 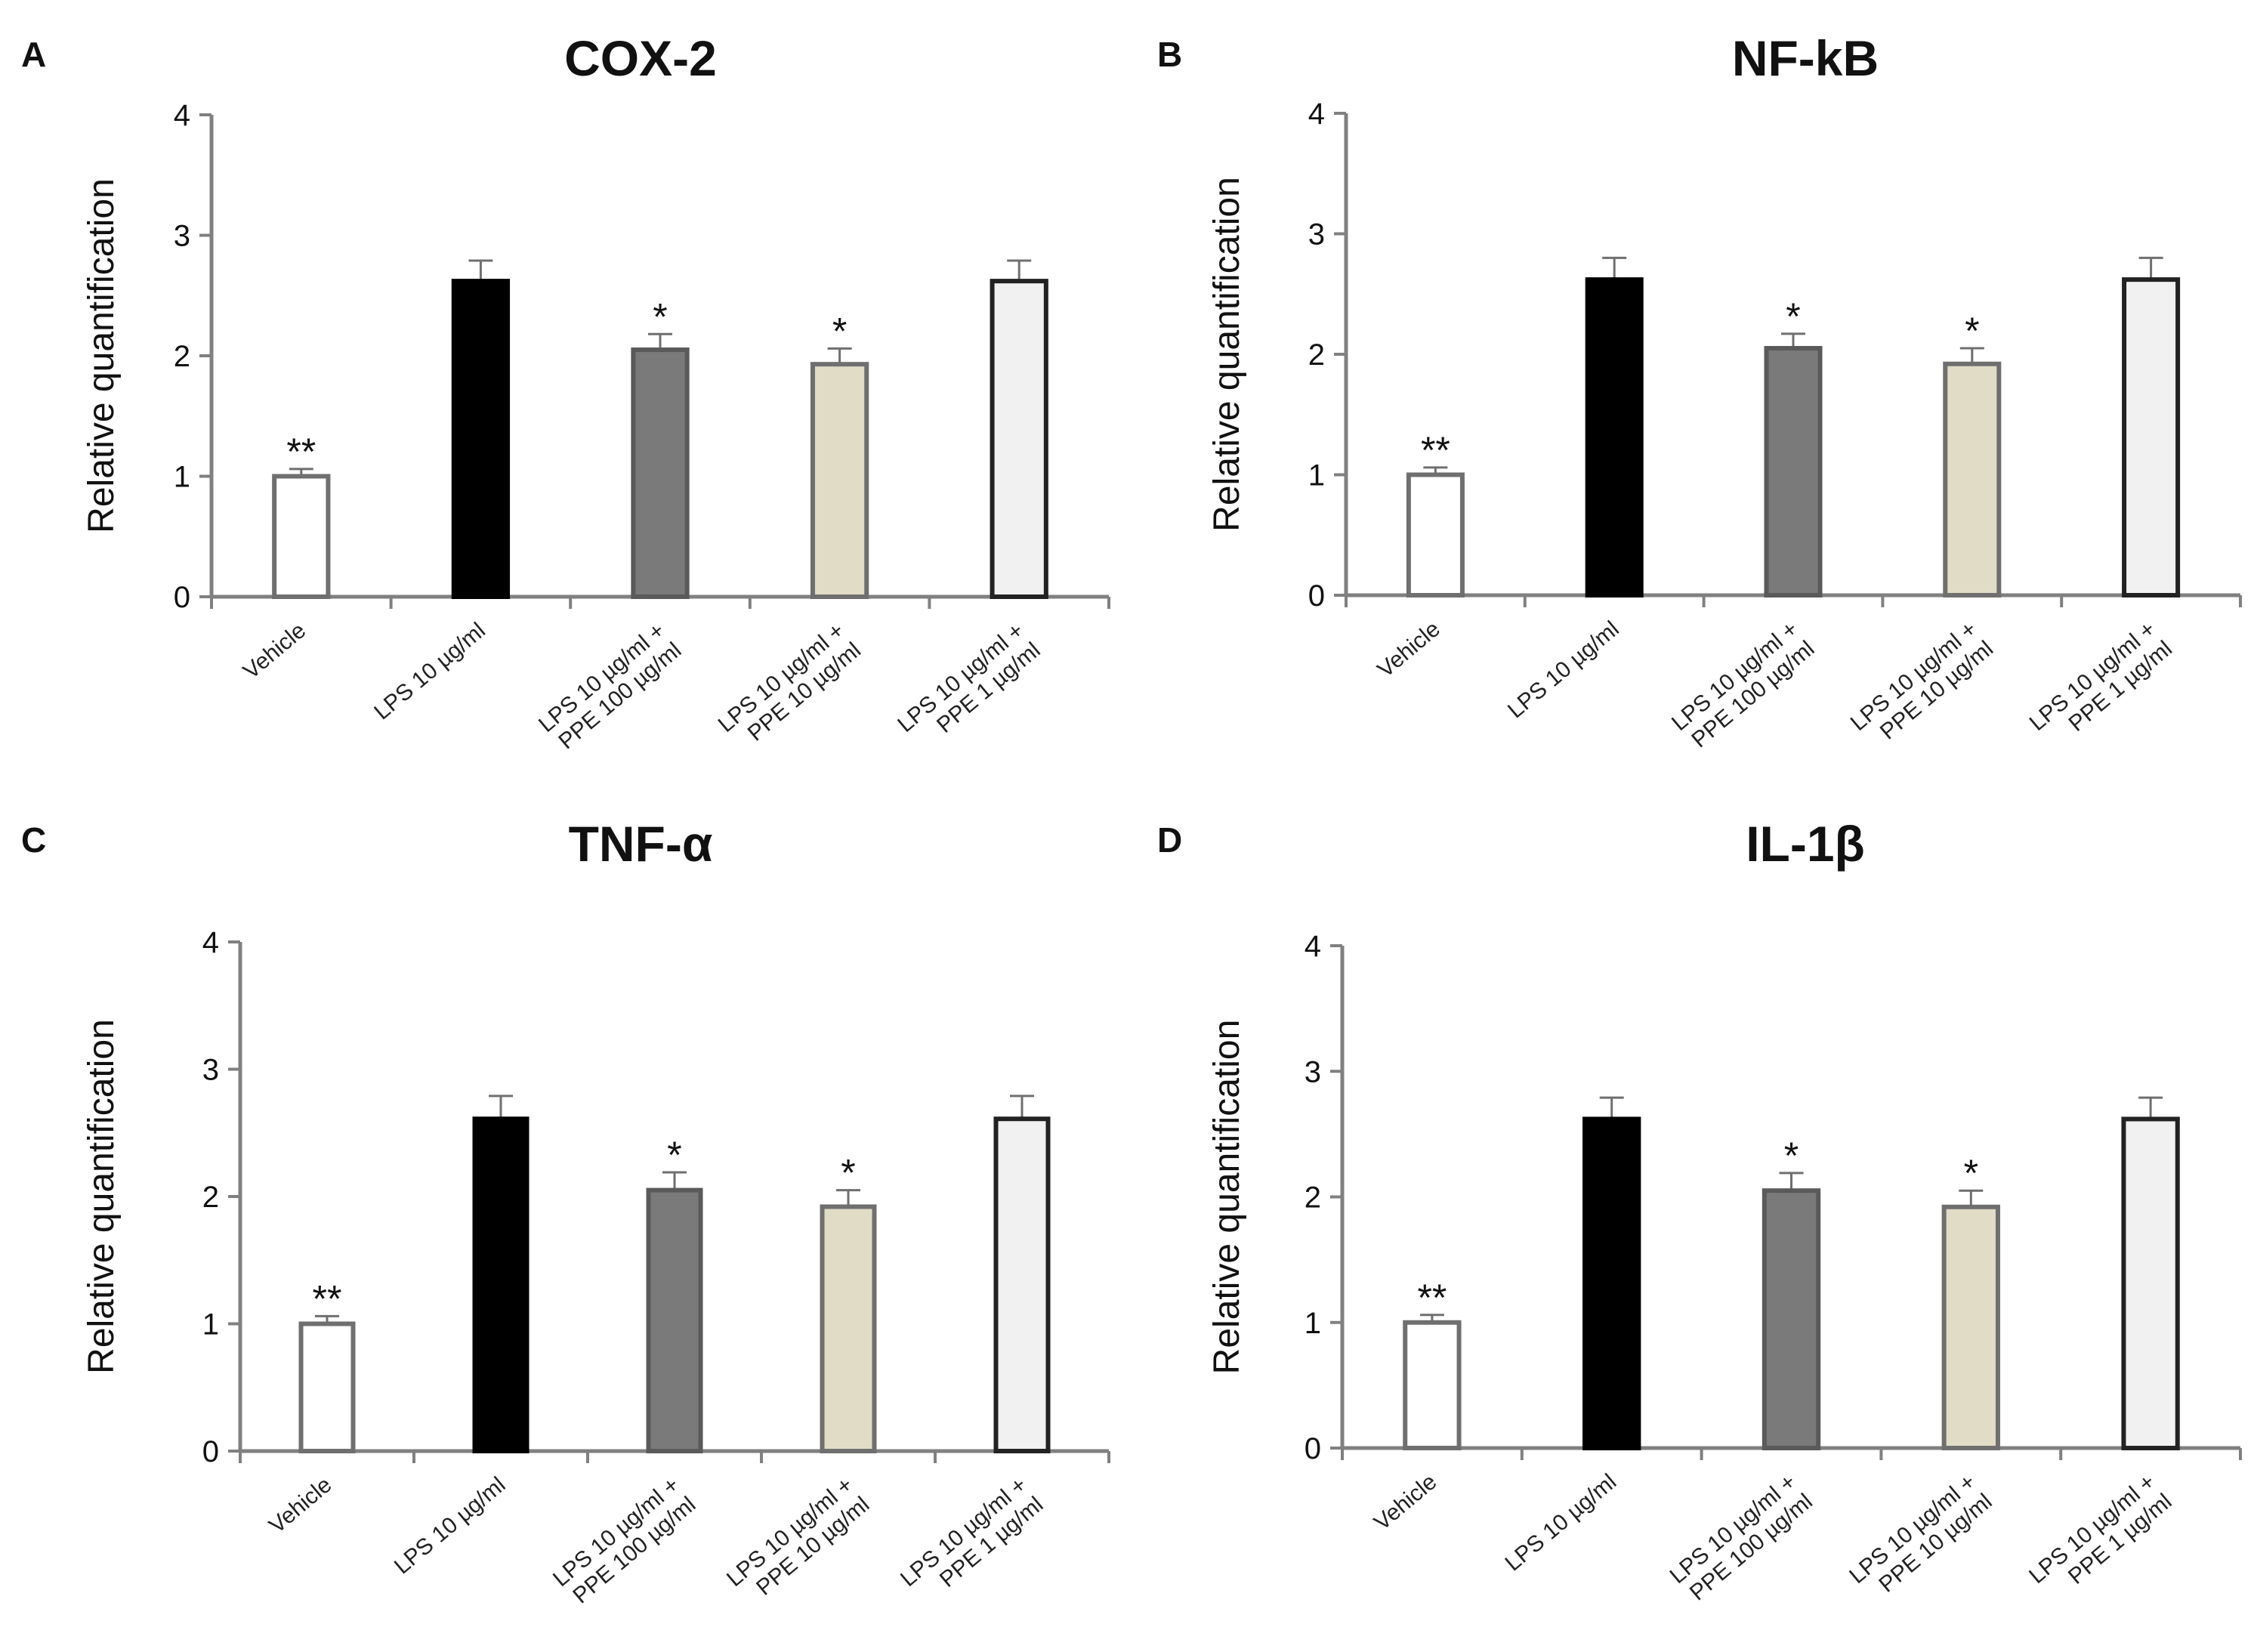 What do you see at coordinates (1316, 235) in the screenshot?
I see `panel-b-y-tick-label: 3` at bounding box center [1316, 235].